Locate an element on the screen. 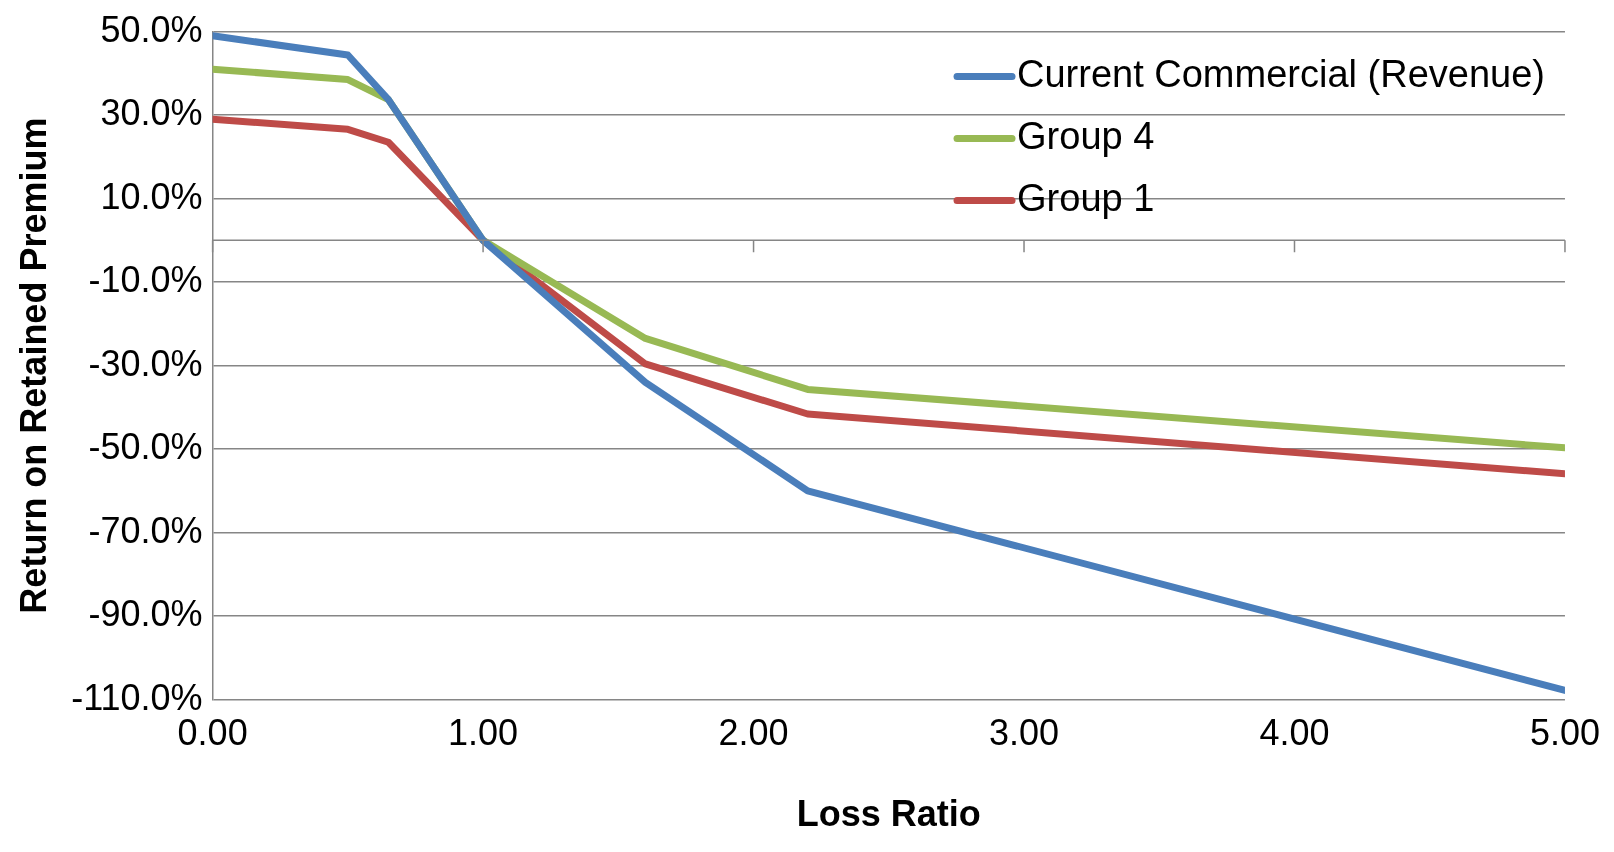 The height and width of the screenshot is (852, 1614). y-tick-label: -50.0% is located at coordinates (145, 447).